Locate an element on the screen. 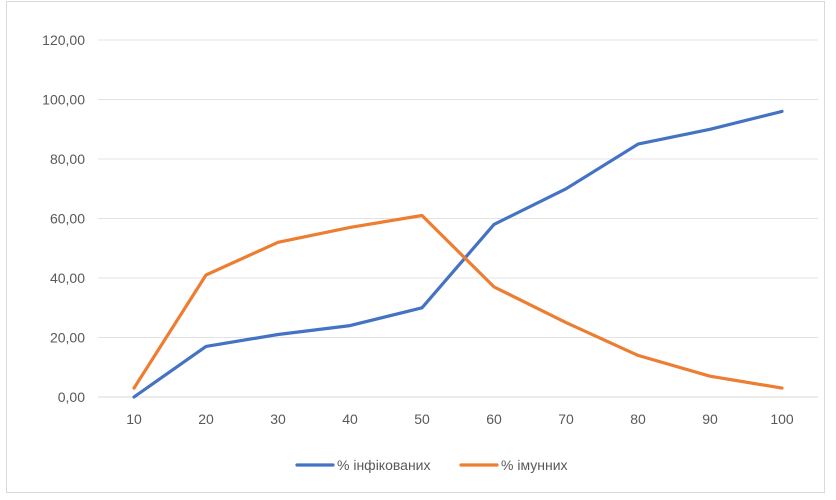 This screenshot has height=500, width=836. x-tick-label: 70 is located at coordinates (566, 419).